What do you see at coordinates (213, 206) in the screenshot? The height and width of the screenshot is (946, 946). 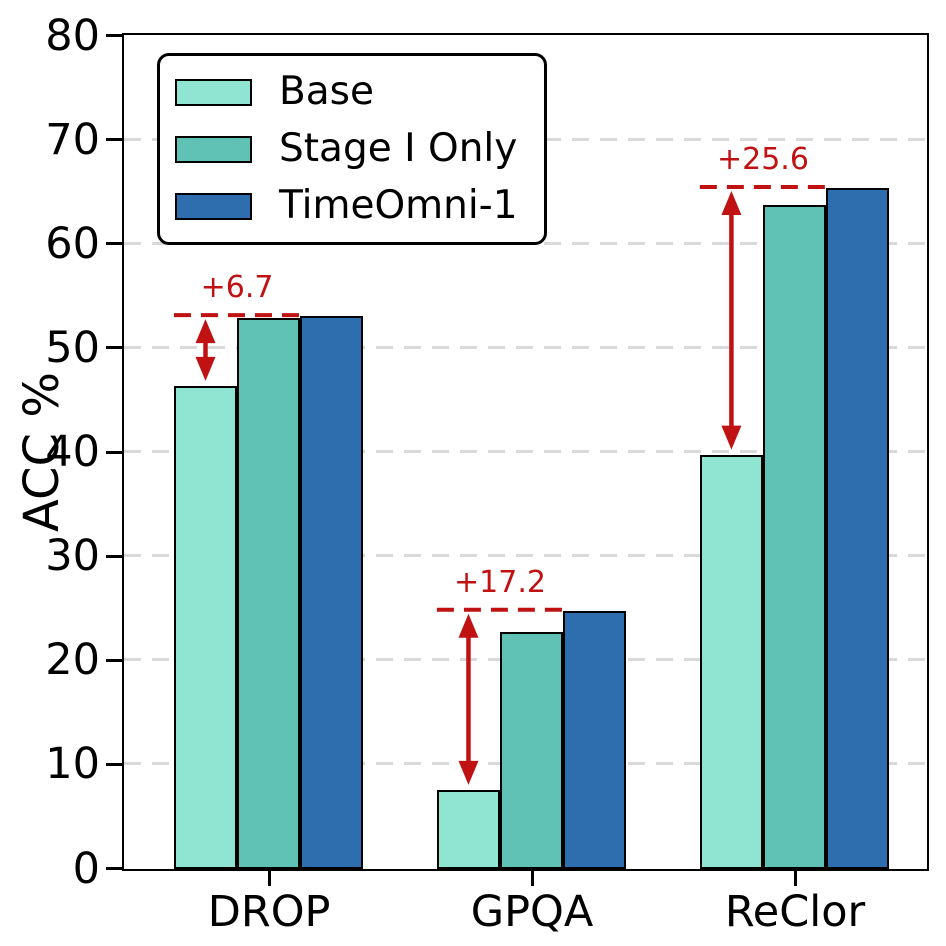 I see `legend-swatch-timeomni` at bounding box center [213, 206].